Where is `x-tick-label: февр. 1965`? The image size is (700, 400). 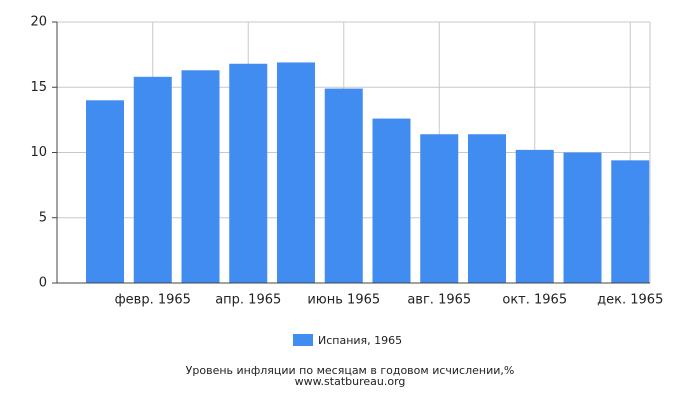
x-tick-label: февр. 1965 is located at coordinates (153, 300).